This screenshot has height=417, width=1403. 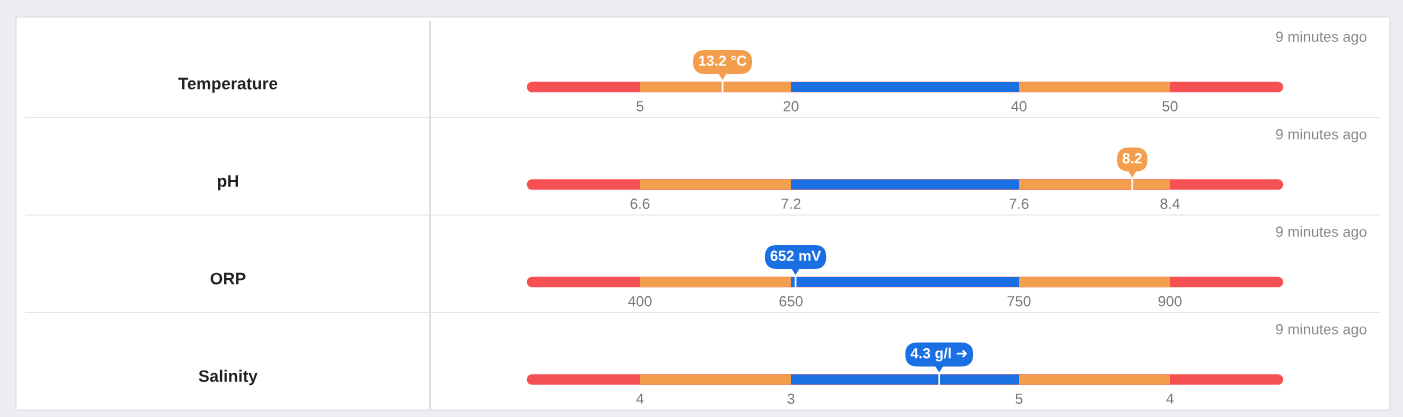 I want to click on text: Salinity, so click(x=228, y=377).